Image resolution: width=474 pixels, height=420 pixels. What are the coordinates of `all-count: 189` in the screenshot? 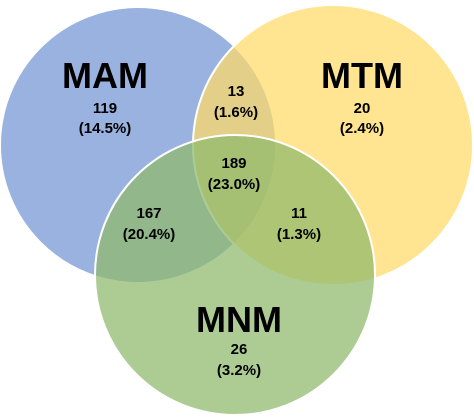 It's located at (233, 163).